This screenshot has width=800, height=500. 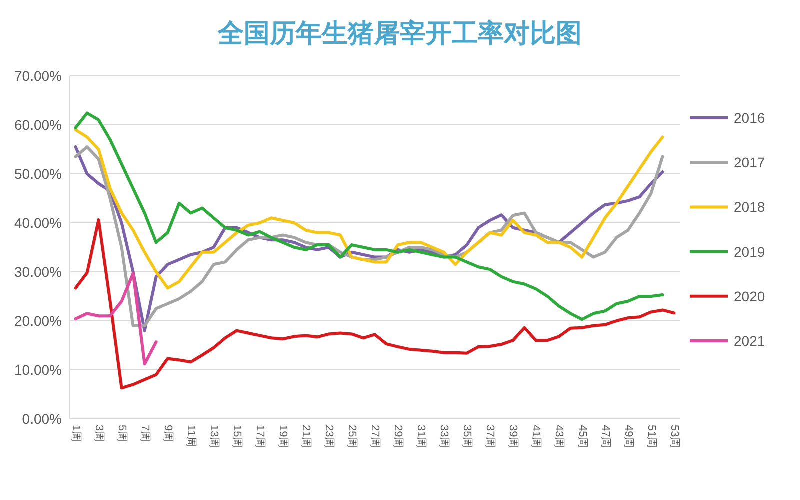 I want to click on y-tick-label: 20.00%, so click(x=38, y=321).